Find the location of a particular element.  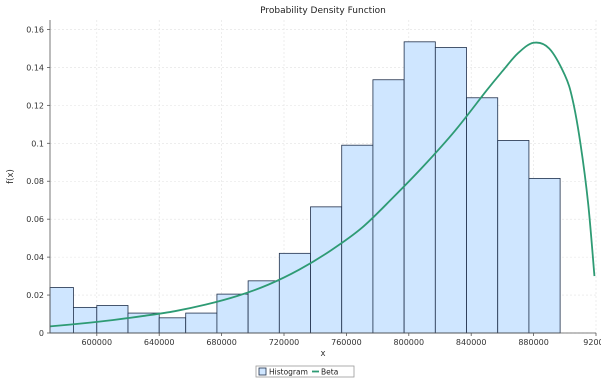

y-tick-label: 0.14 is located at coordinates (35, 67).